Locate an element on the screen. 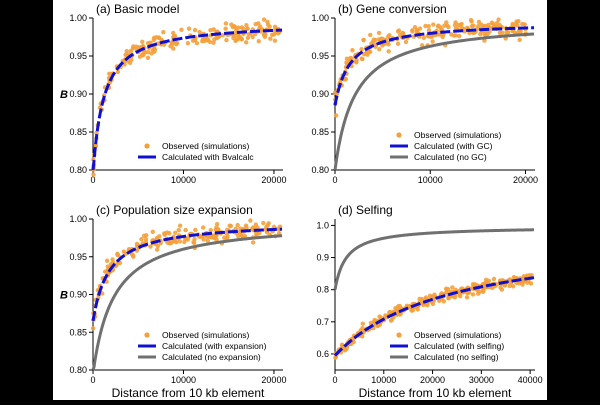 The image size is (600, 405). y-axis-label: B is located at coordinates (64, 95).